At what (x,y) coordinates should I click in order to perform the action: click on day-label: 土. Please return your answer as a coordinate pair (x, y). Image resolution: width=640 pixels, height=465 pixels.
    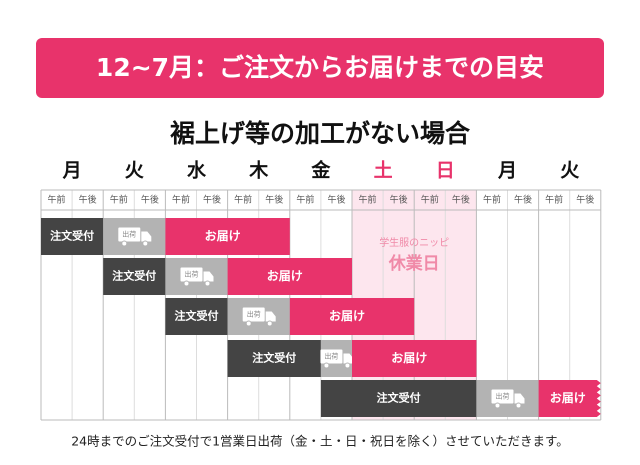
    Looking at the image, I should click on (383, 171).